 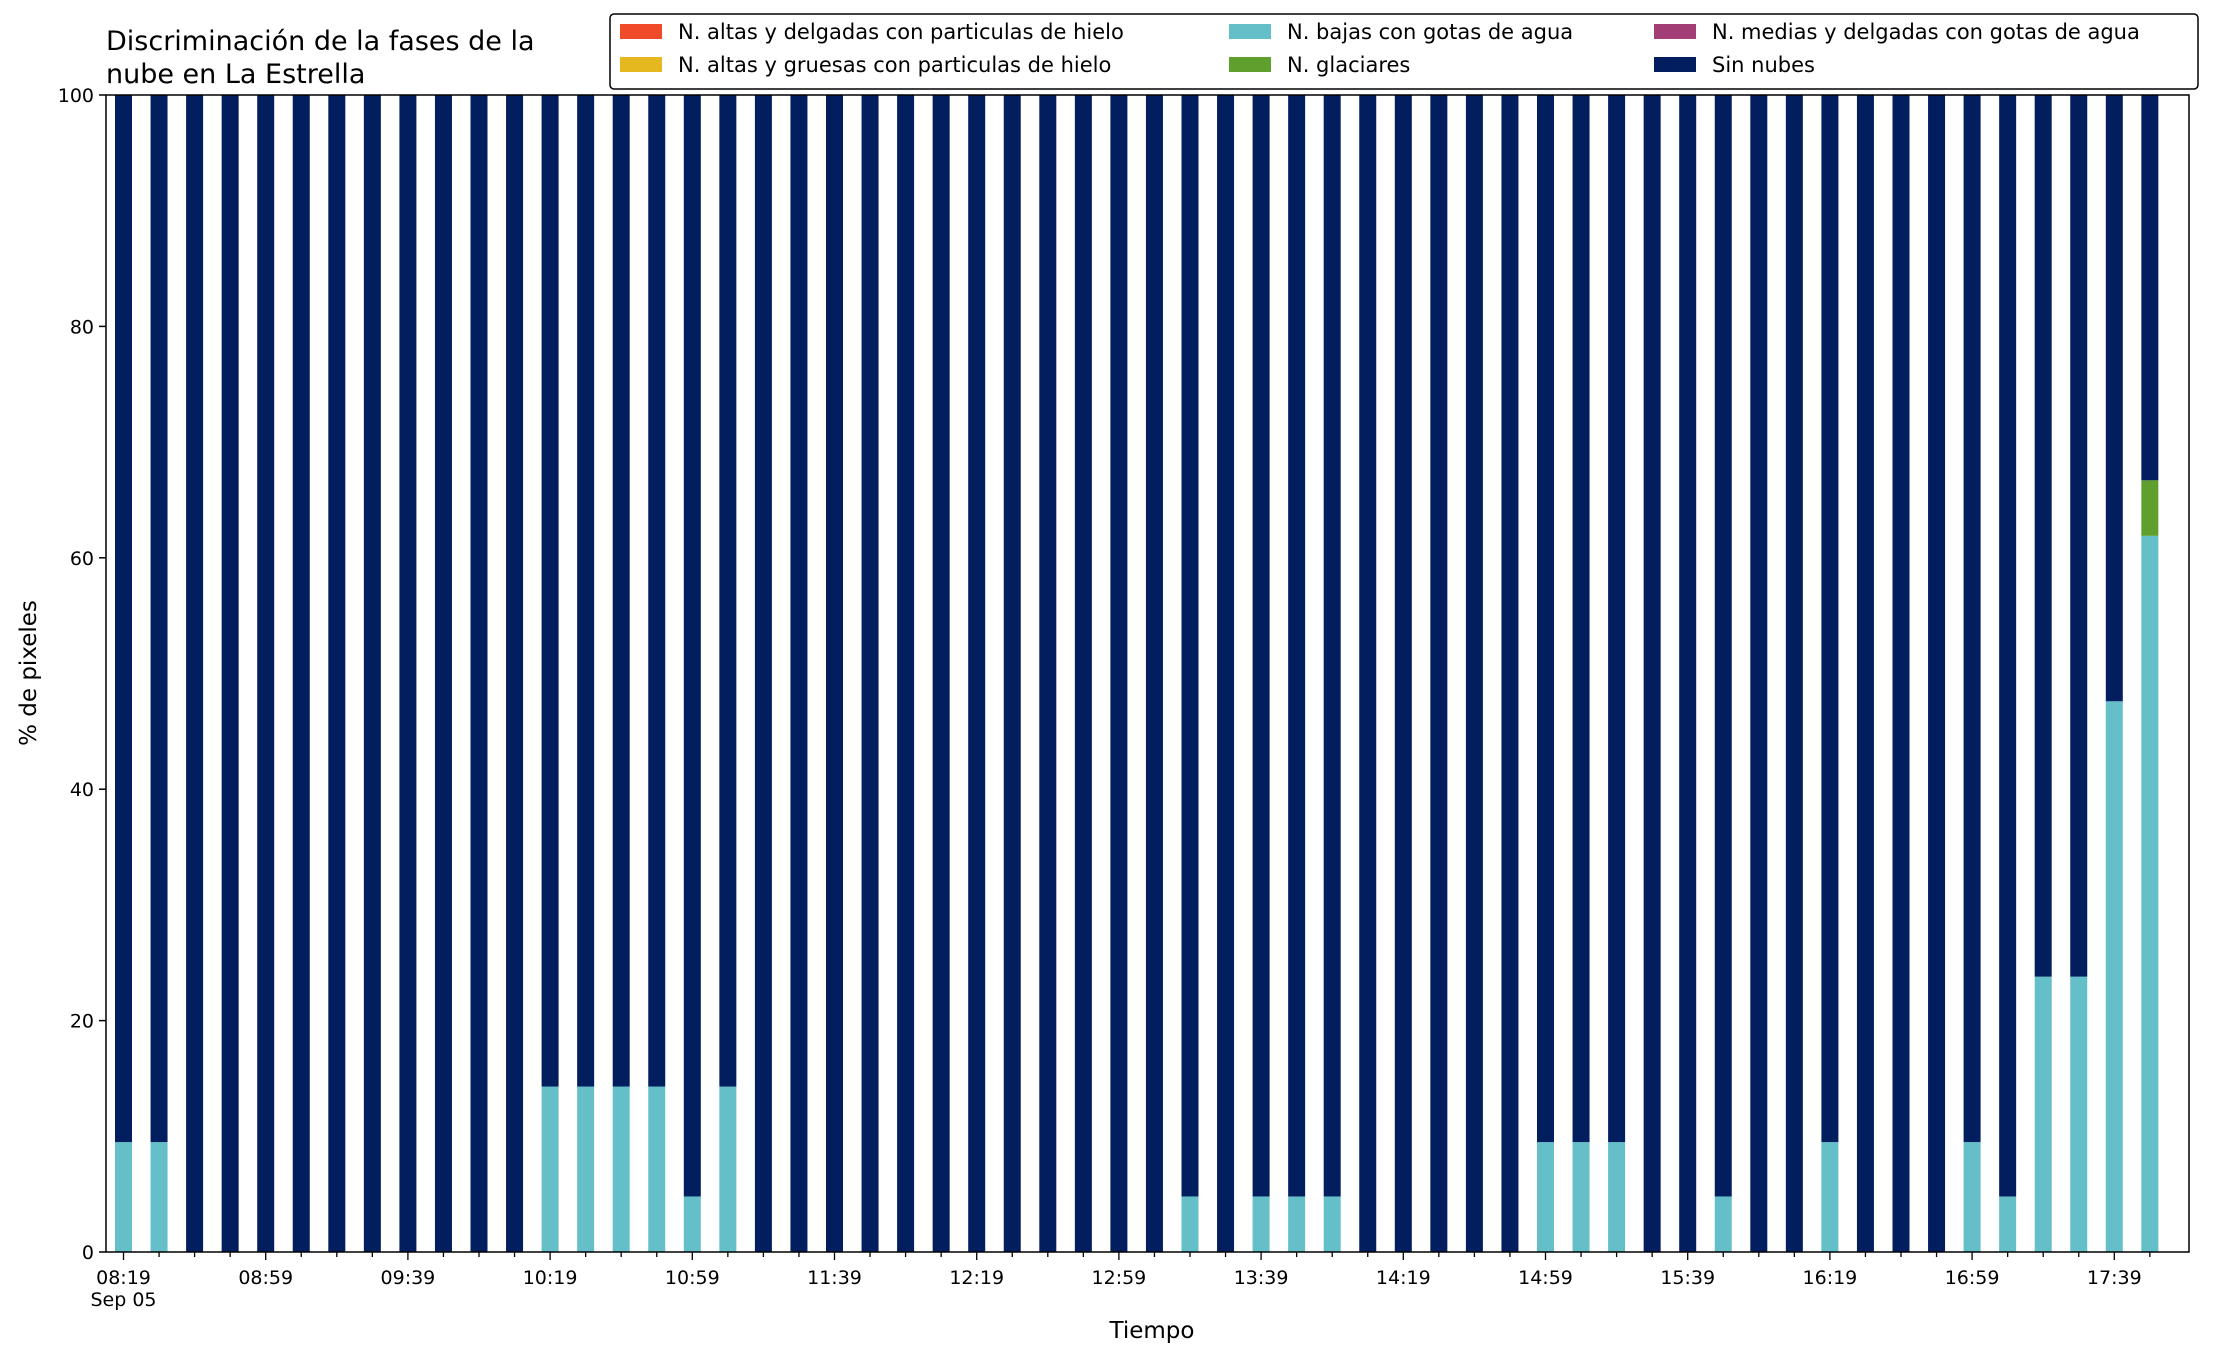 What do you see at coordinates (834, 1278) in the screenshot?
I see `x-tick-label: 11:39` at bounding box center [834, 1278].